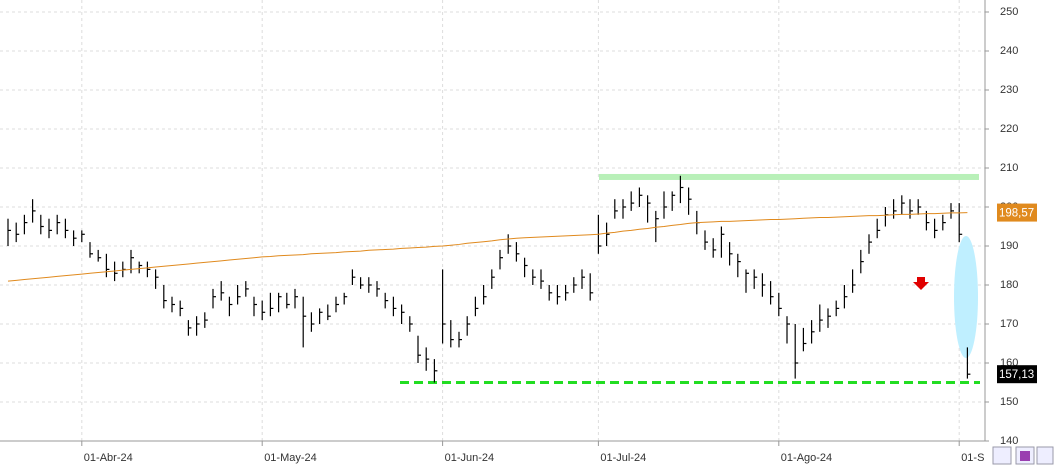 This screenshot has width=1055, height=471. What do you see at coordinates (290, 458) in the screenshot?
I see `x-tick-label: 01-May-24` at bounding box center [290, 458].